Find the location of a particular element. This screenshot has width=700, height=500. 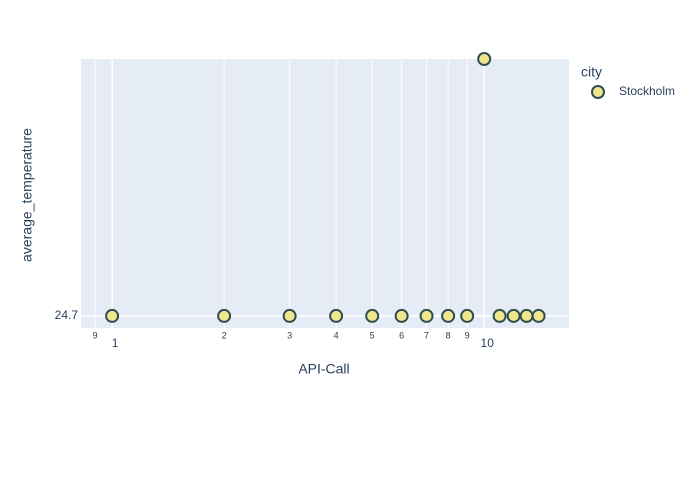

legend-label: Stockholm is located at coordinates (647, 91).